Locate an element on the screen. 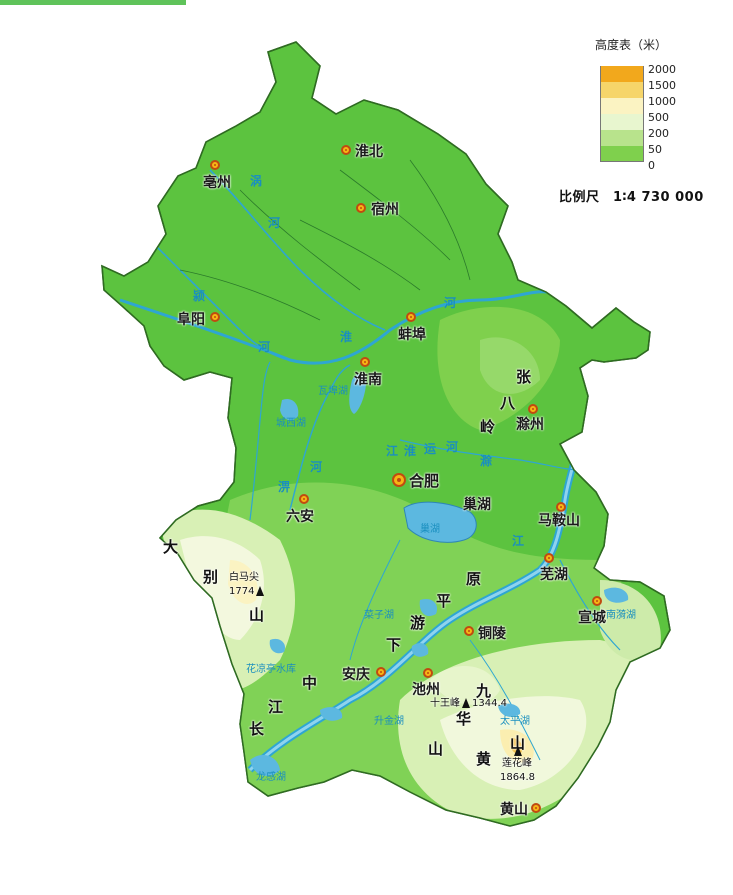 The height and width of the screenshot is (895, 733). river-label-huai-1: 河 is located at coordinates (450, 303).